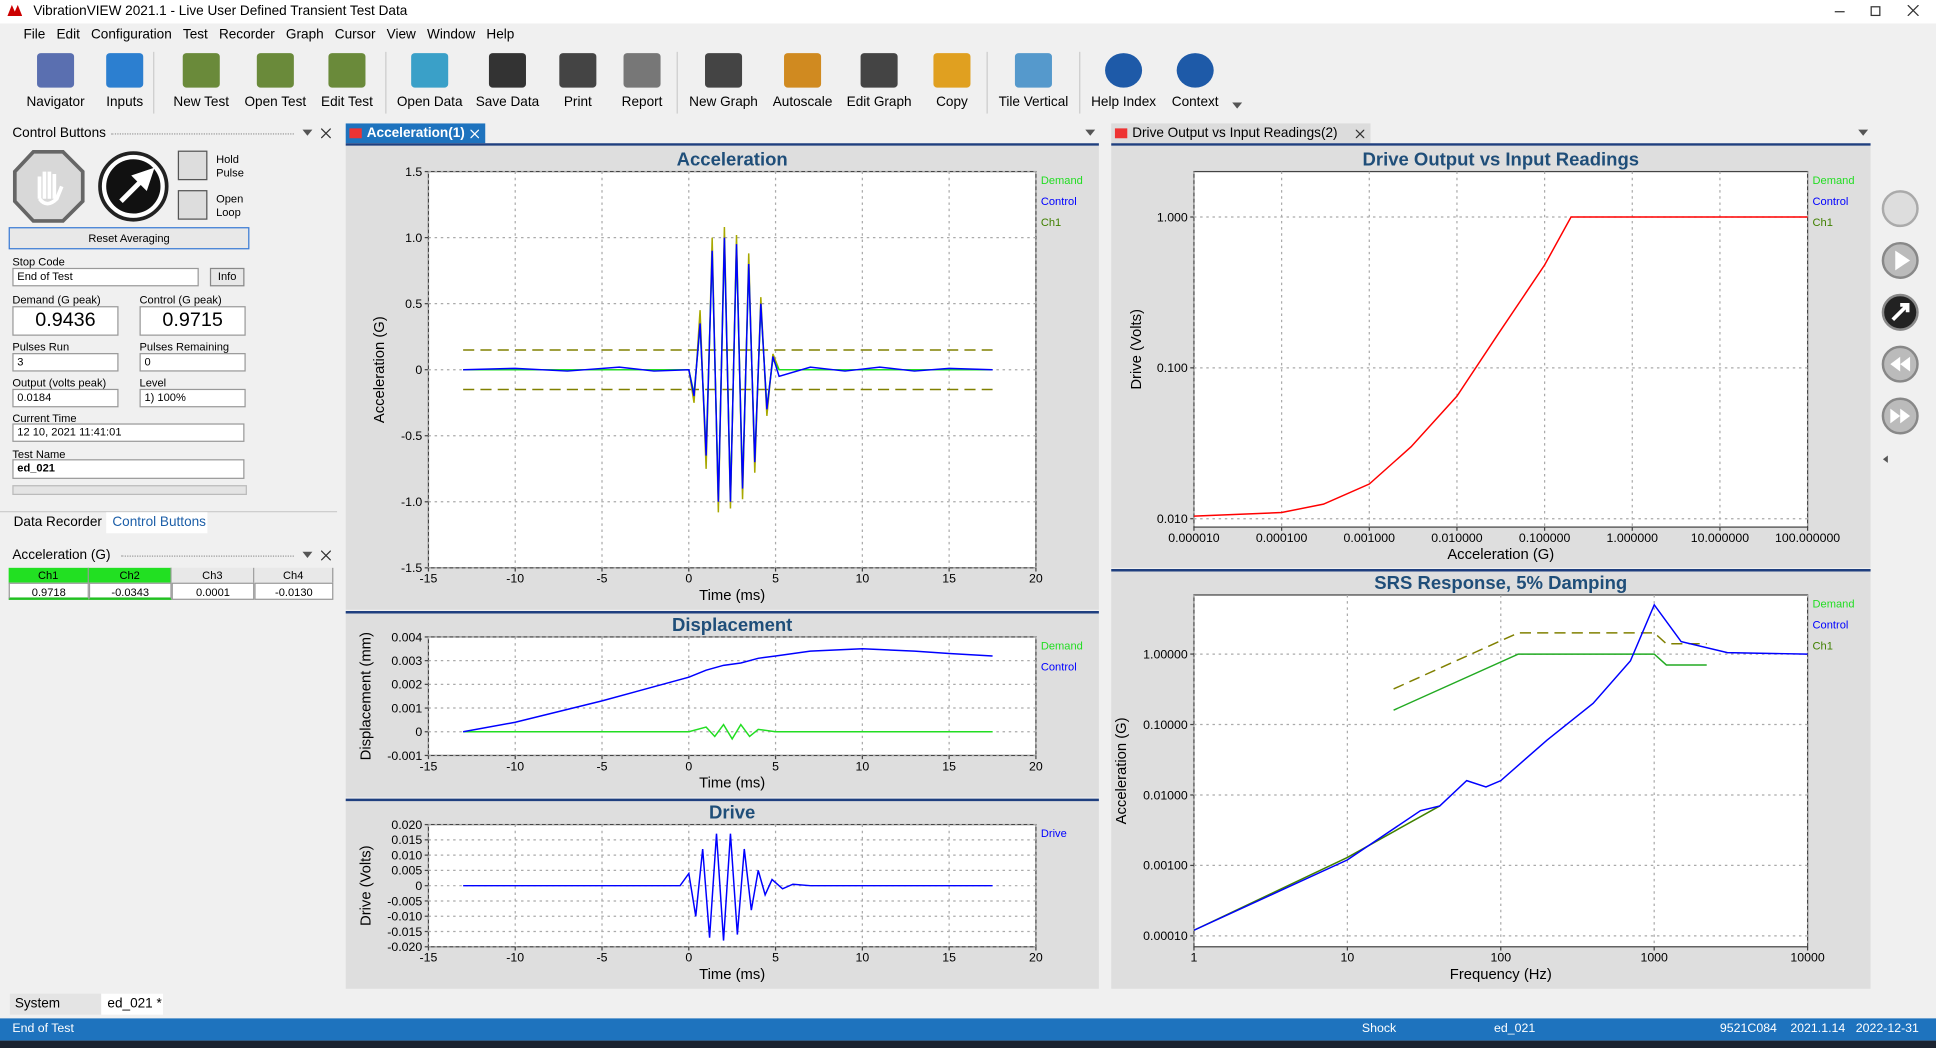  What do you see at coordinates (1457, 538) in the screenshot?
I see `x-tick-label: 0.010000` at bounding box center [1457, 538].